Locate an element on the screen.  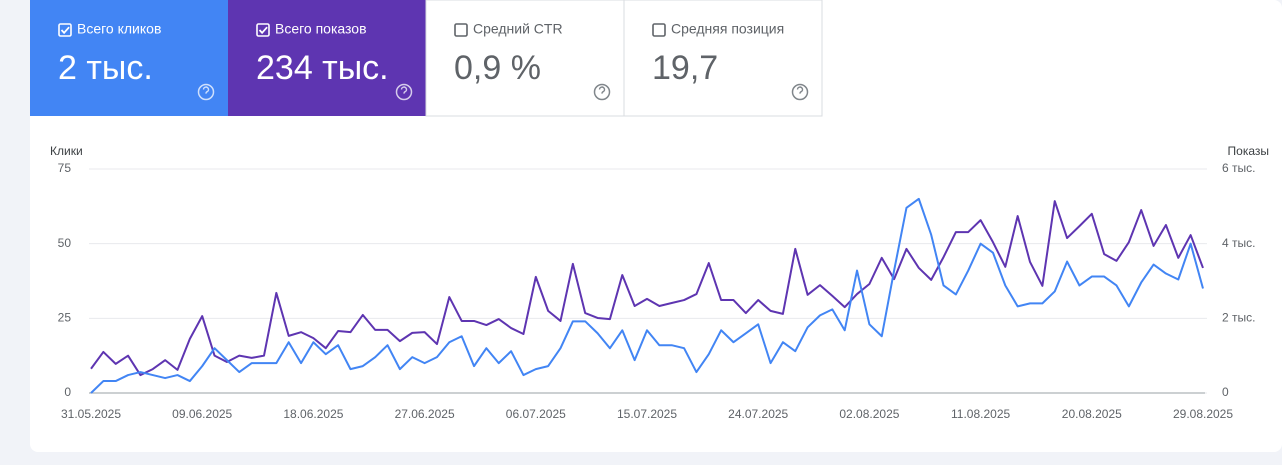
metric-value: 19,7 is located at coordinates (685, 68).